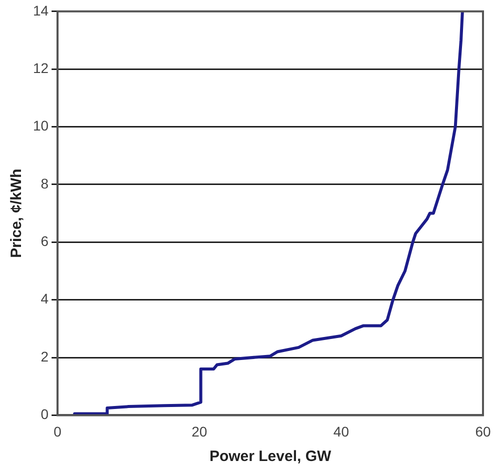 This screenshot has width=495, height=474. Describe the element at coordinates (483, 431) in the screenshot. I see `x-tick-label: 60` at that location.